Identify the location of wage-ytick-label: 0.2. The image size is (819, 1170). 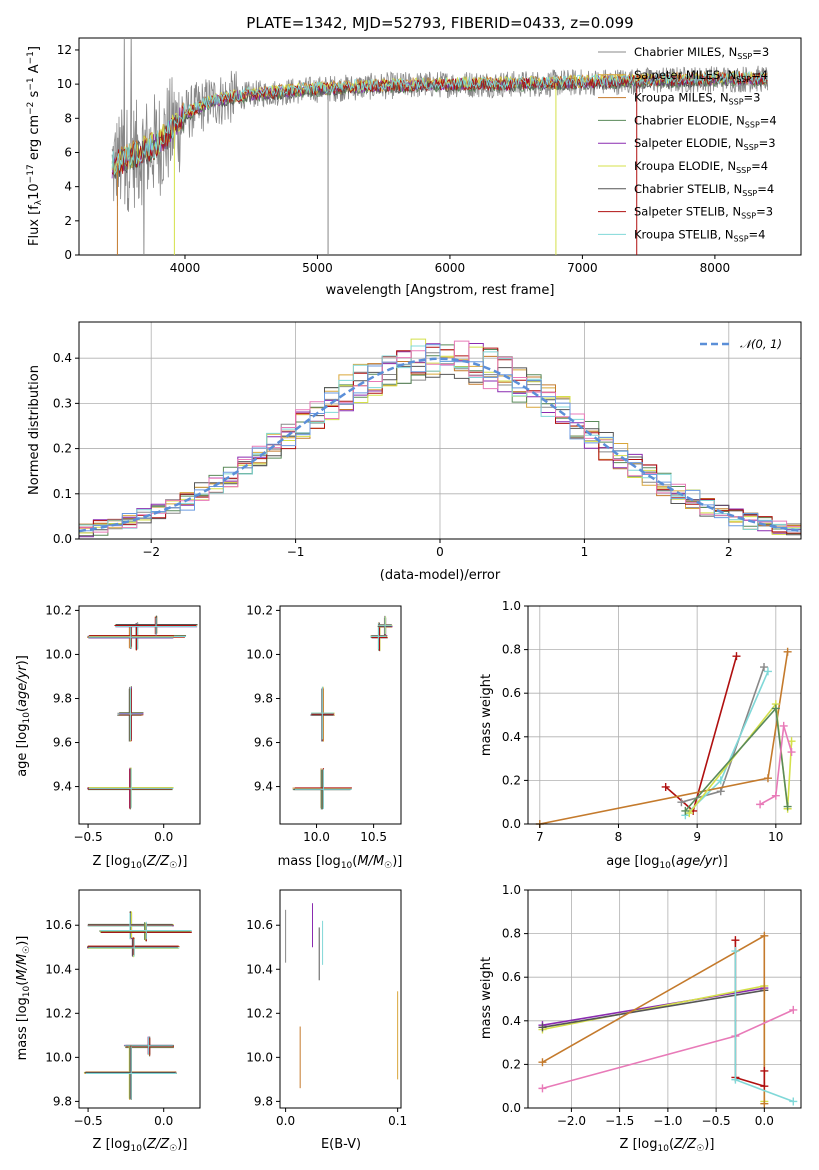
(511, 780).